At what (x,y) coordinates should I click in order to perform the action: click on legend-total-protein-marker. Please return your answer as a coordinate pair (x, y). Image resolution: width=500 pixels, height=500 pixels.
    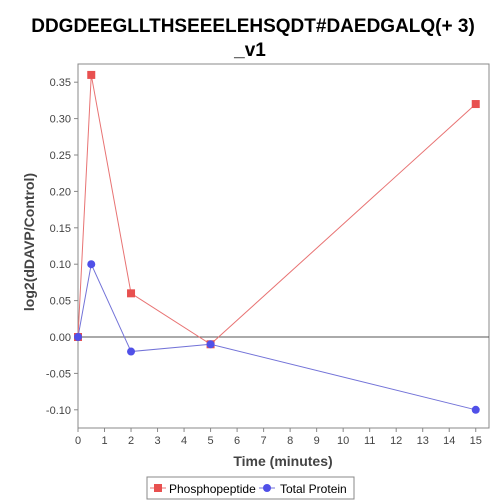
    Looking at the image, I should click on (267, 488).